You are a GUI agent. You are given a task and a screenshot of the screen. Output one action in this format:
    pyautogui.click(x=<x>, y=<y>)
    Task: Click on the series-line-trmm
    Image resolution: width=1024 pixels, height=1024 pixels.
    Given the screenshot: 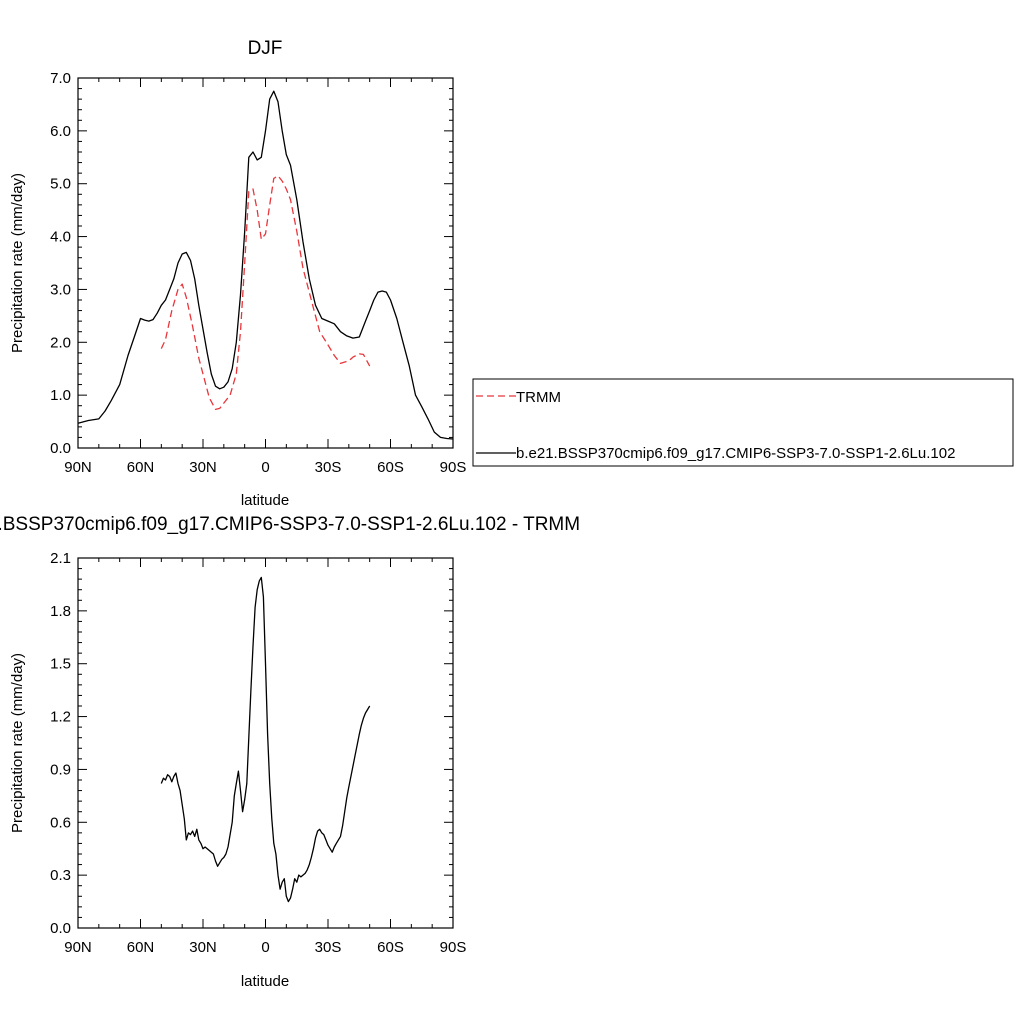 What is the action you would take?
    pyautogui.click(x=265, y=293)
    